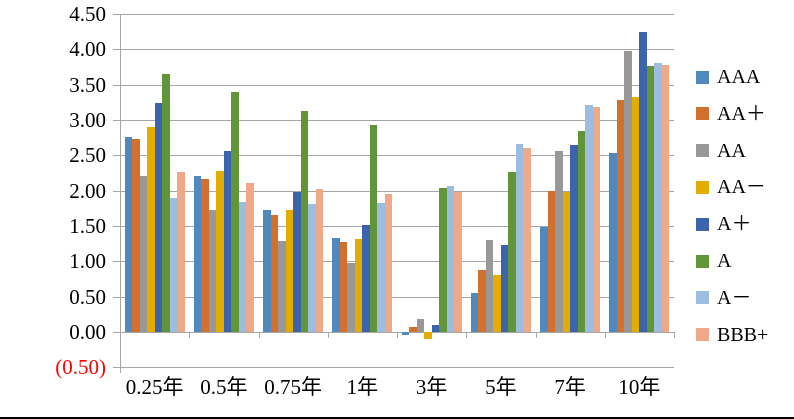 The height and width of the screenshot is (419, 794). Describe the element at coordinates (224, 387) in the screenshot. I see `x-axis-category-label: 0.5年` at that location.